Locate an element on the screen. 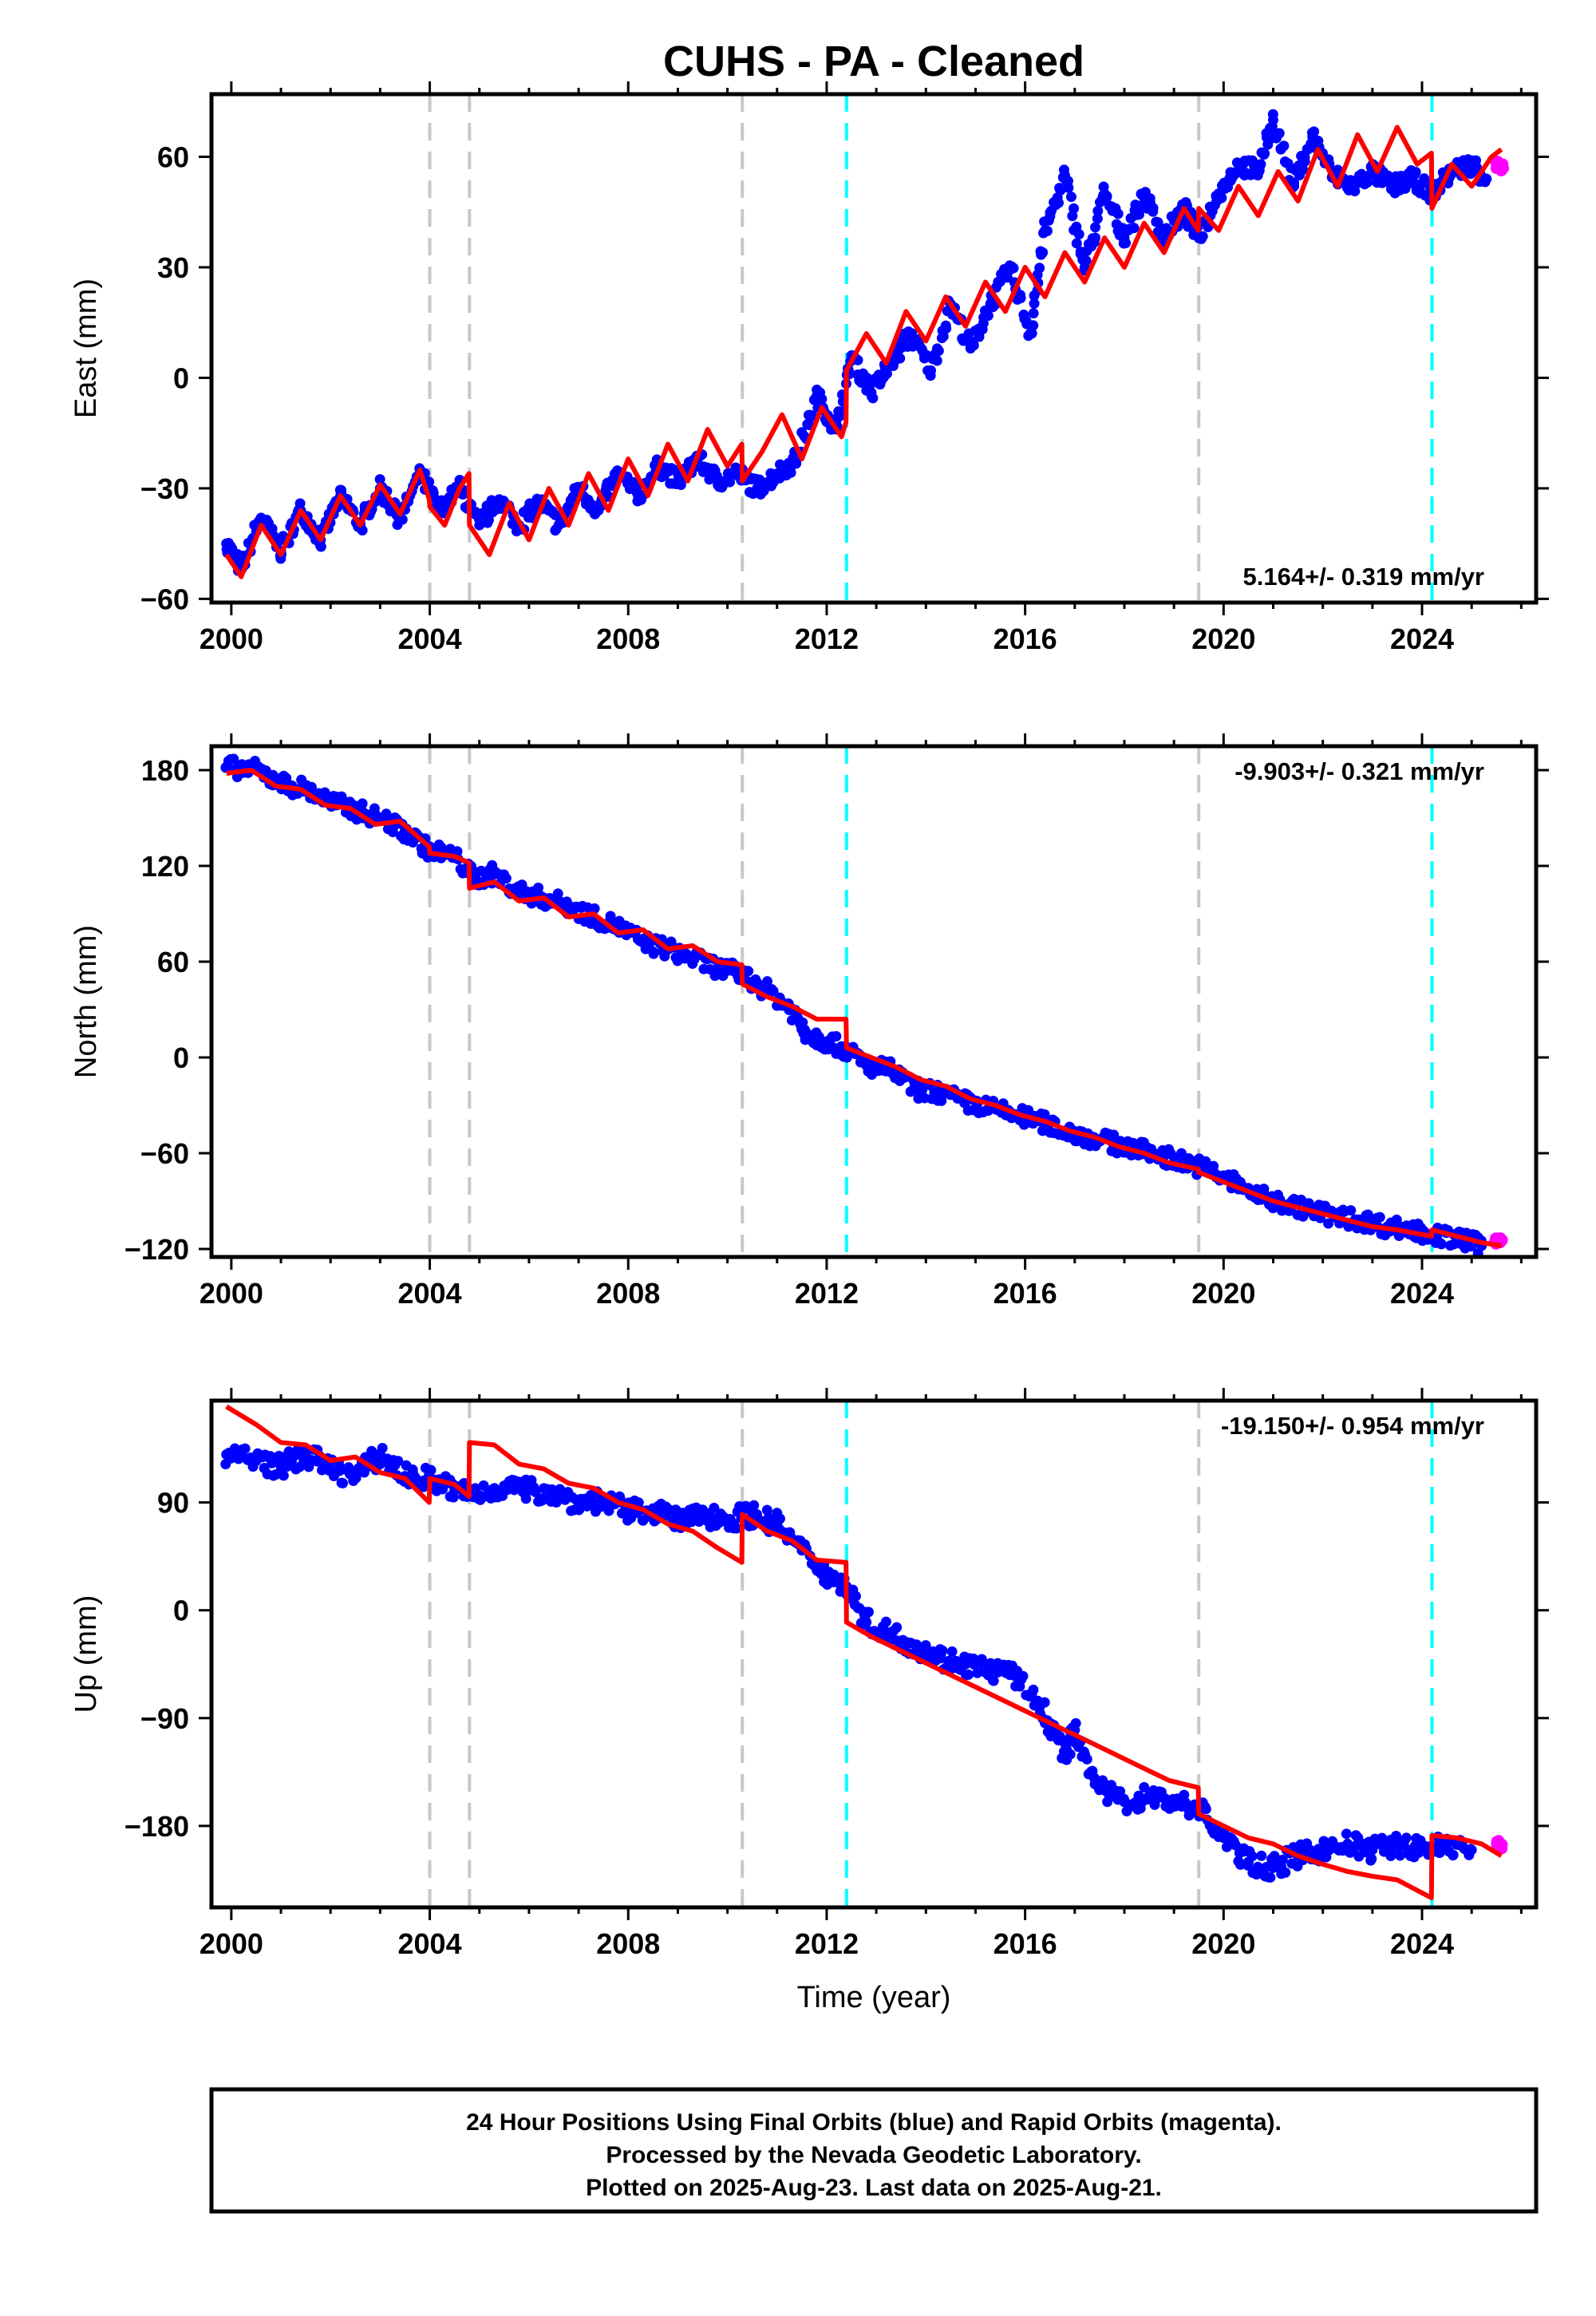  y-tick-label-north--60: −60 is located at coordinates (164, 1153).